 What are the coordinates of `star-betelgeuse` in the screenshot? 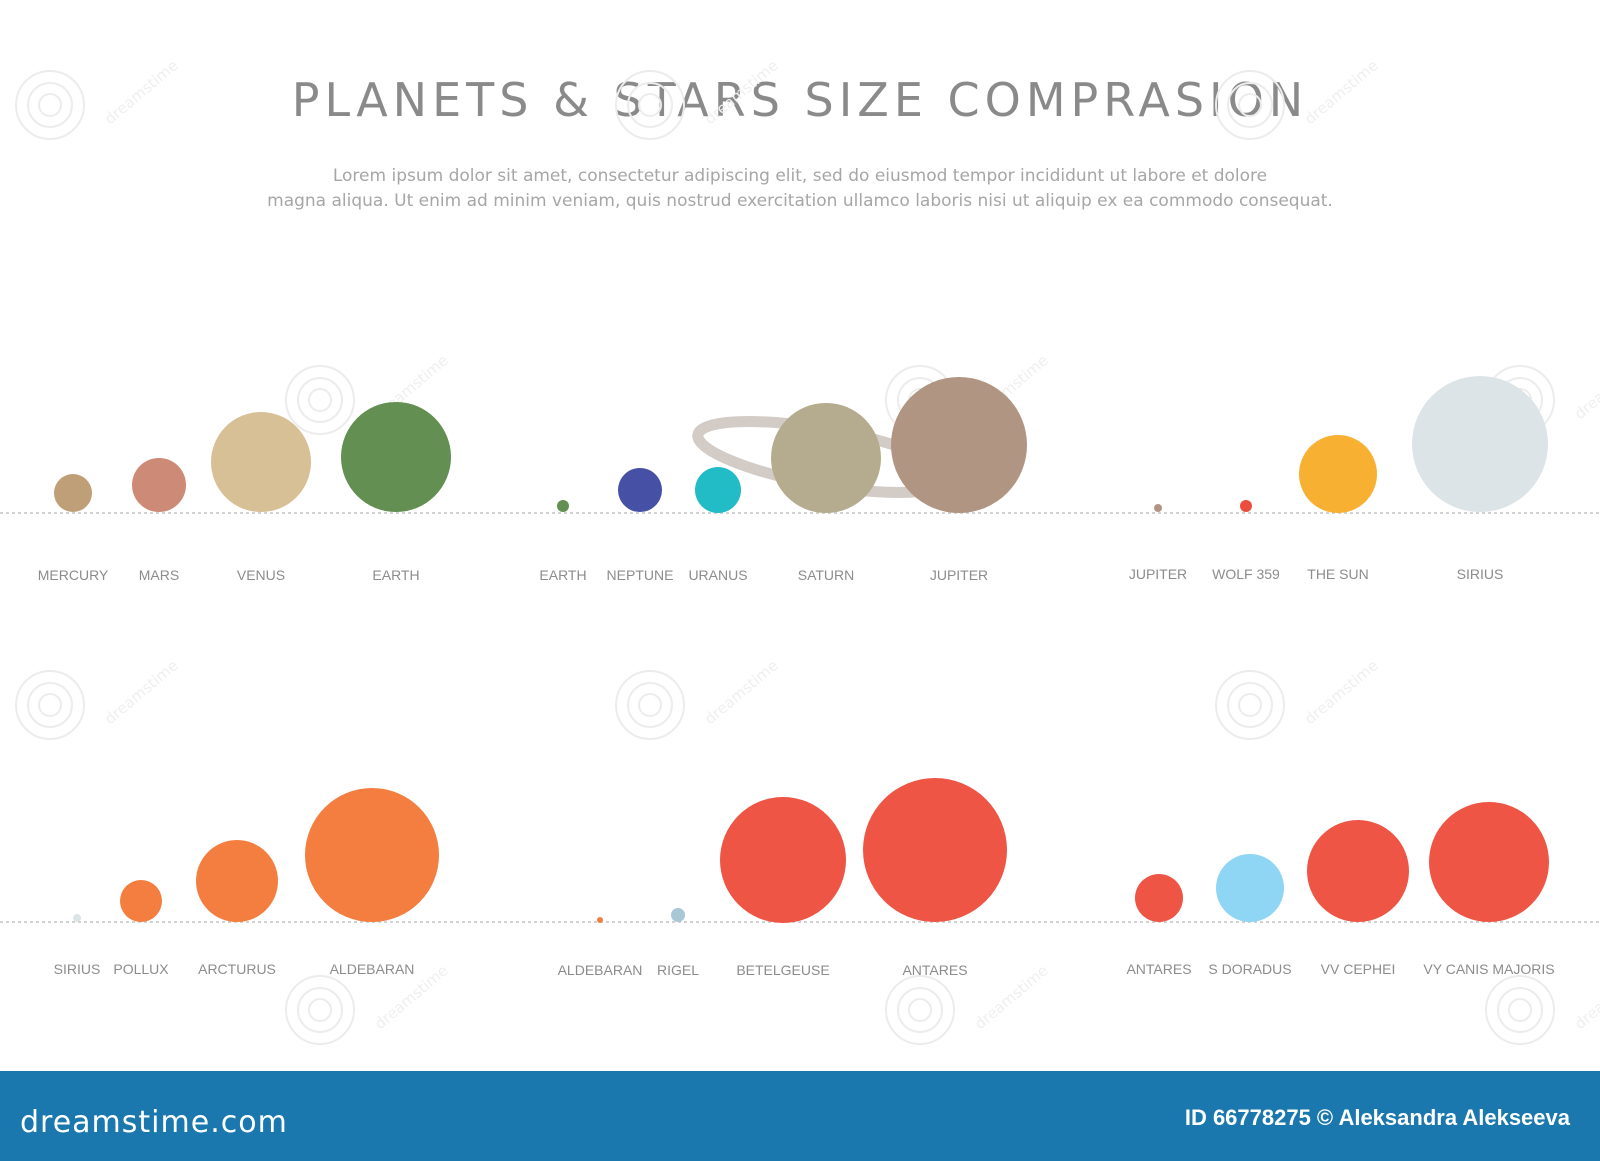 It's located at (783, 860).